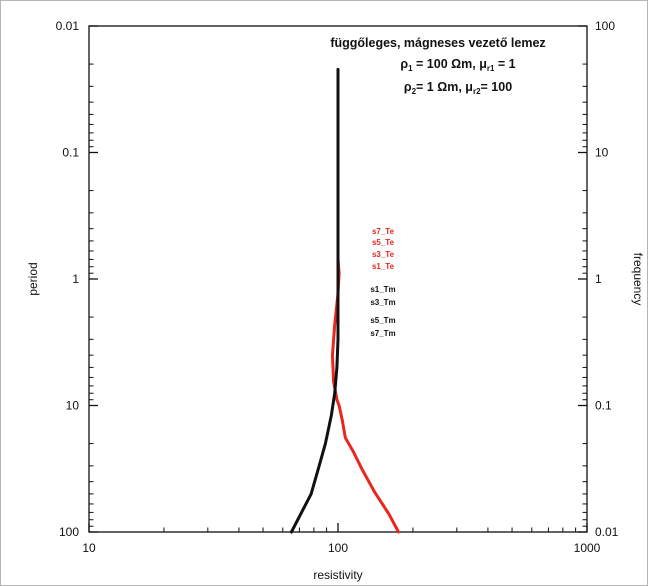 This screenshot has height=586, width=648. What do you see at coordinates (598, 279) in the screenshot?
I see `y2-tick-label: 1` at bounding box center [598, 279].